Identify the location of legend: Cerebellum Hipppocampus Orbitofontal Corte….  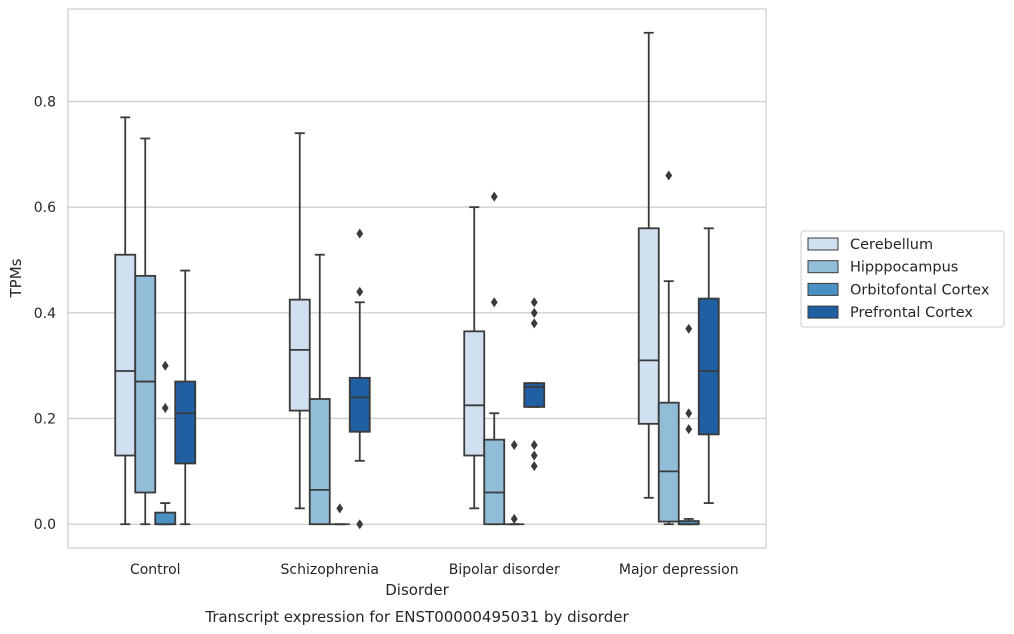
(902, 279).